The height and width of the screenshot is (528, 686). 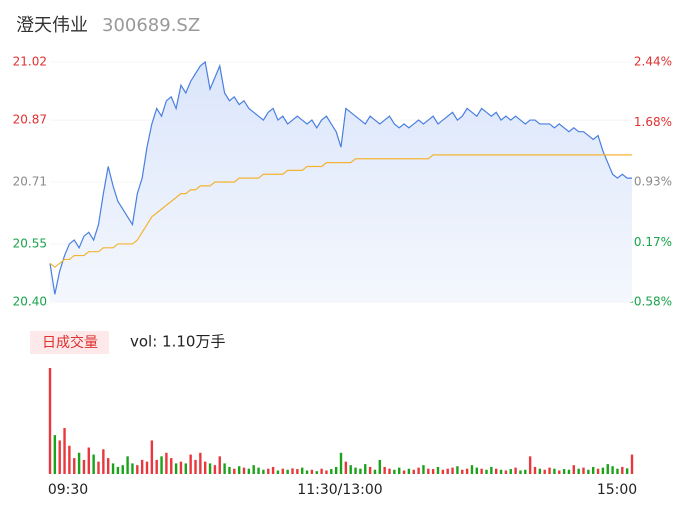 I want to click on volume-label: 日成交量, so click(x=70, y=342).